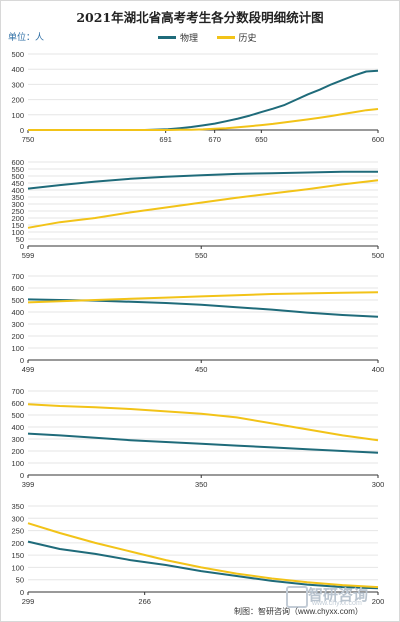 This screenshot has width=400, height=622. I want to click on legend-item-physics: 物理, so click(178, 37).